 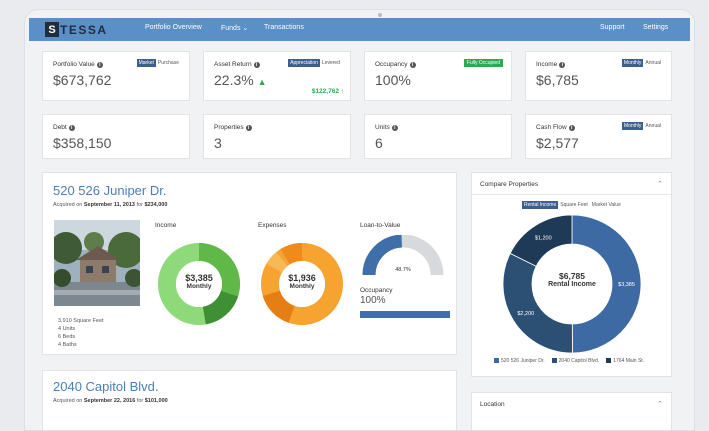 I want to click on stessa-logo: S TESSA, so click(x=76, y=29).